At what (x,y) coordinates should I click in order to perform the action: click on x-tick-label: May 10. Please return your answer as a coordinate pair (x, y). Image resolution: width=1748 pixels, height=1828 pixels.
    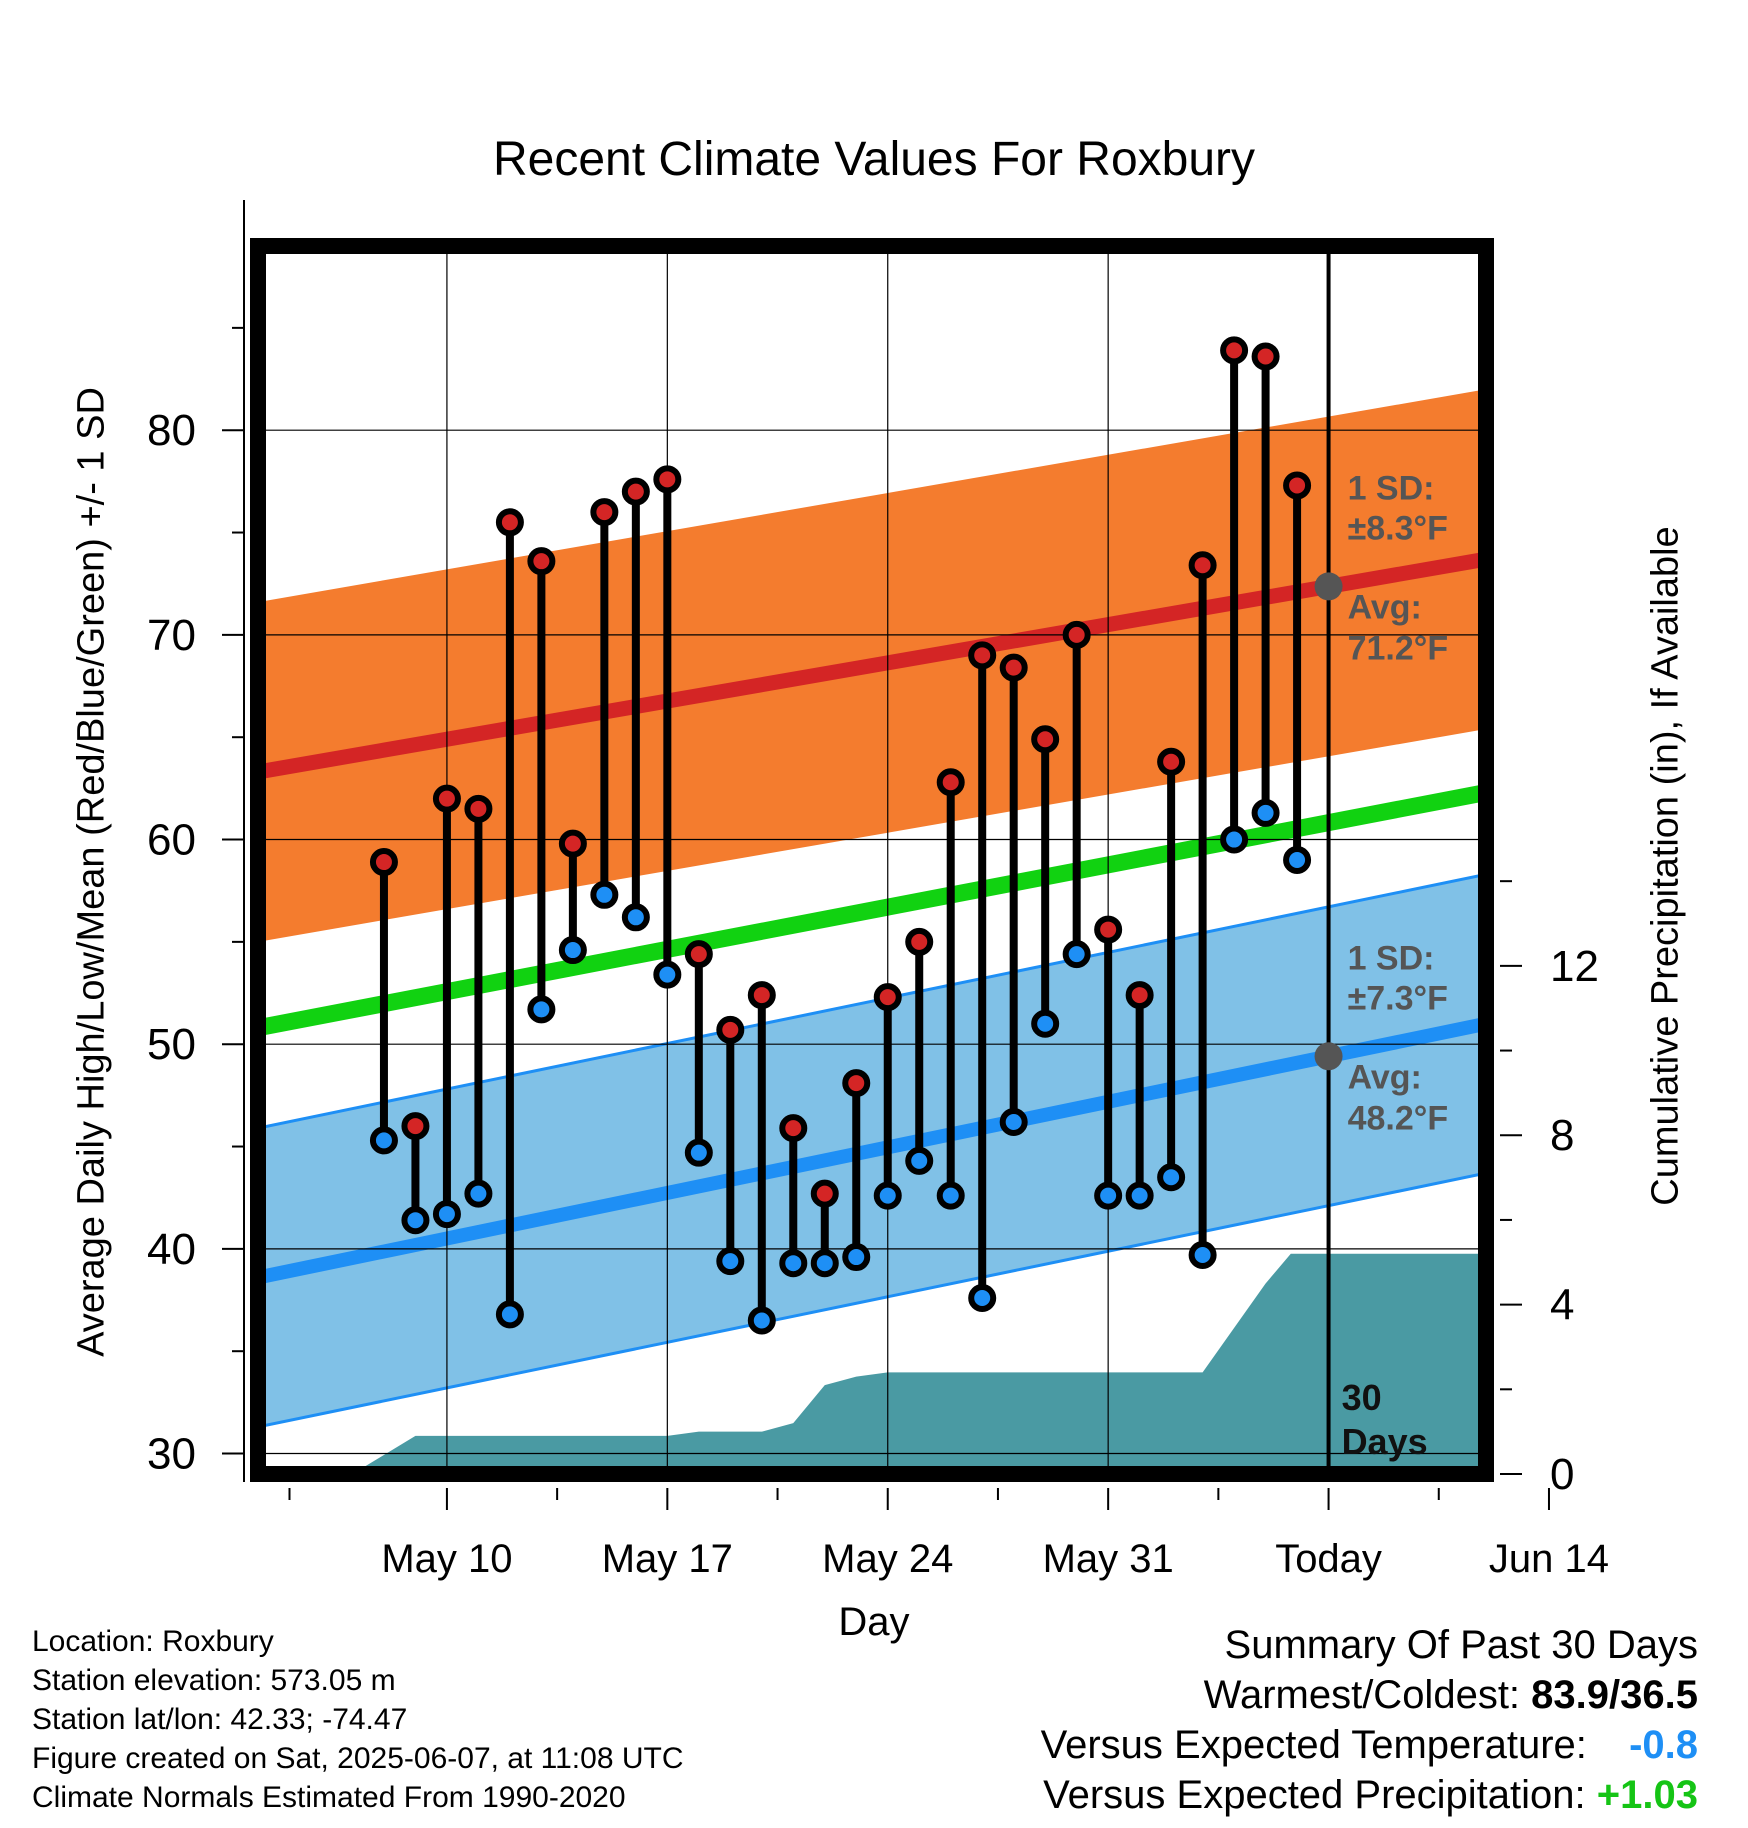
    Looking at the image, I should click on (446, 1559).